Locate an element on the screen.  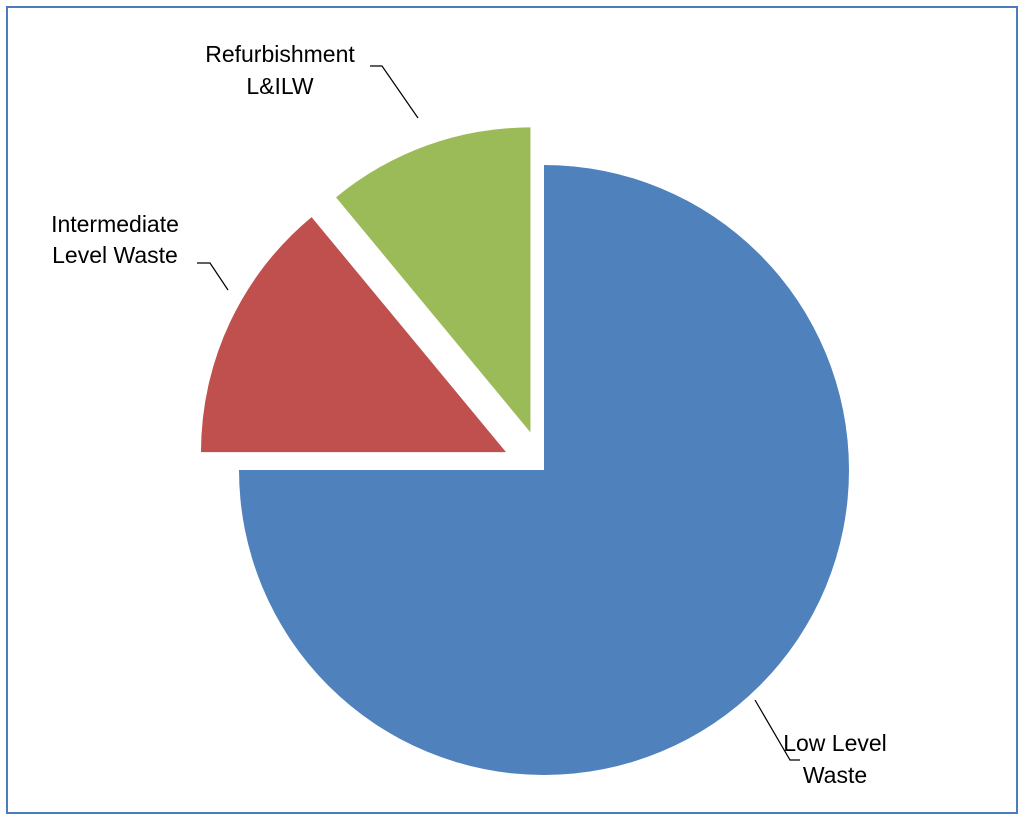
slice-label: L&ILW is located at coordinates (280, 86).